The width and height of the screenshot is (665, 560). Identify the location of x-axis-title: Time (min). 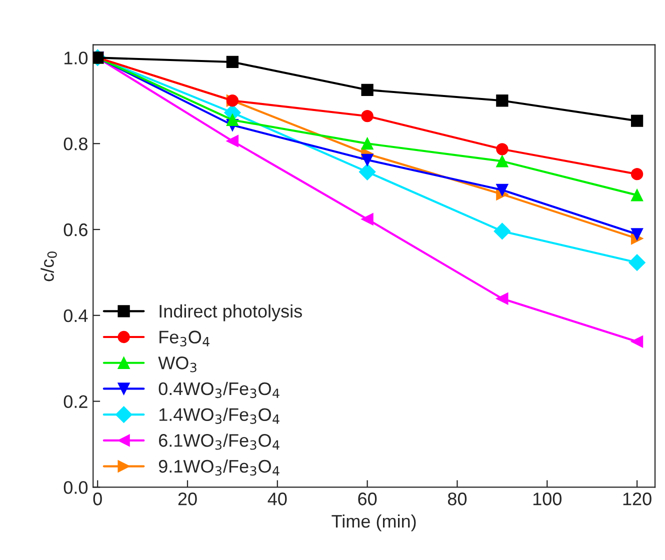
(374, 523).